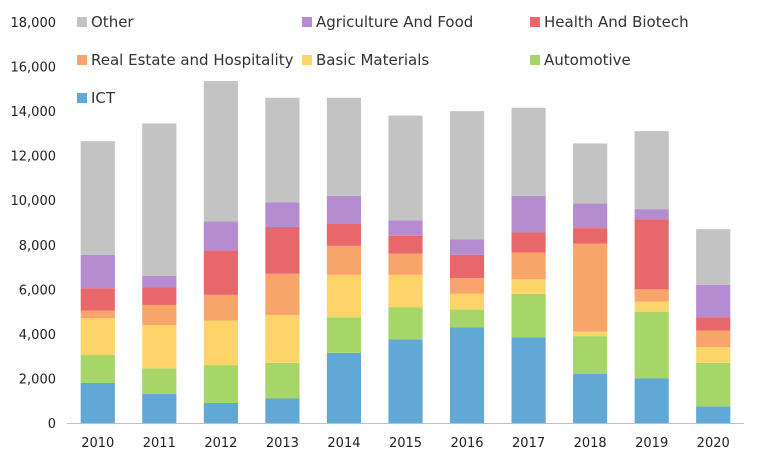 Image resolution: width=778 pixels, height=461 pixels. Describe the element at coordinates (372, 60) in the screenshot. I see `legend-label: Basic Materials` at that location.